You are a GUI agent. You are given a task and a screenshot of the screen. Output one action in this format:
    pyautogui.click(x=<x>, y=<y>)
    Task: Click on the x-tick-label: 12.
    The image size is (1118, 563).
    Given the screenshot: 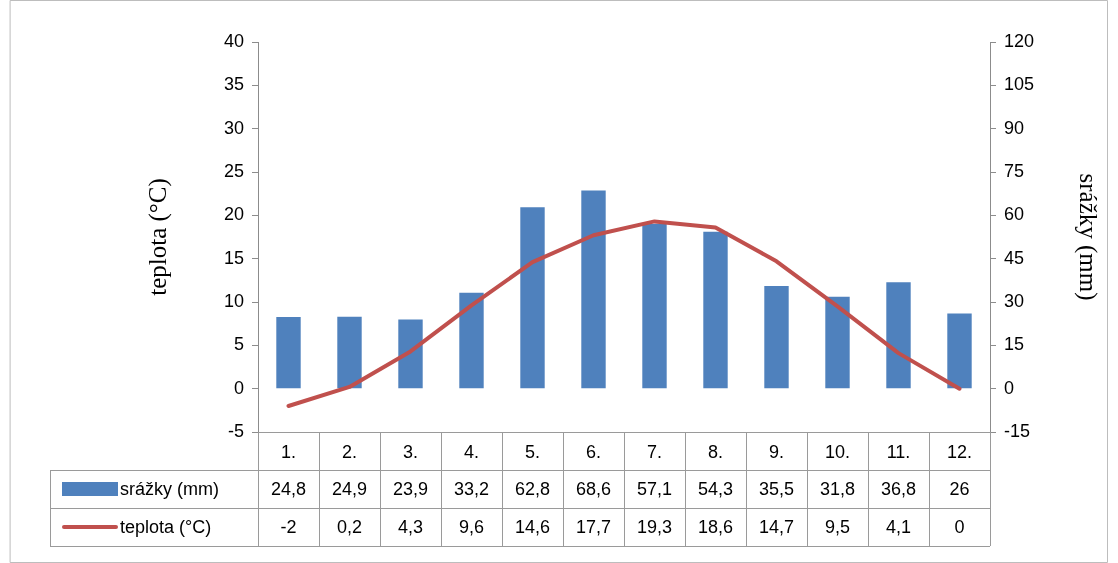 What is the action you would take?
    pyautogui.click(x=959, y=451)
    